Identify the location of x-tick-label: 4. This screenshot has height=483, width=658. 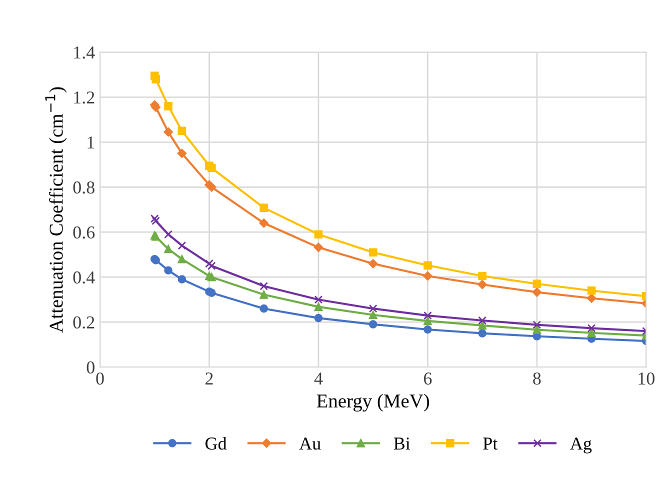
(318, 378).